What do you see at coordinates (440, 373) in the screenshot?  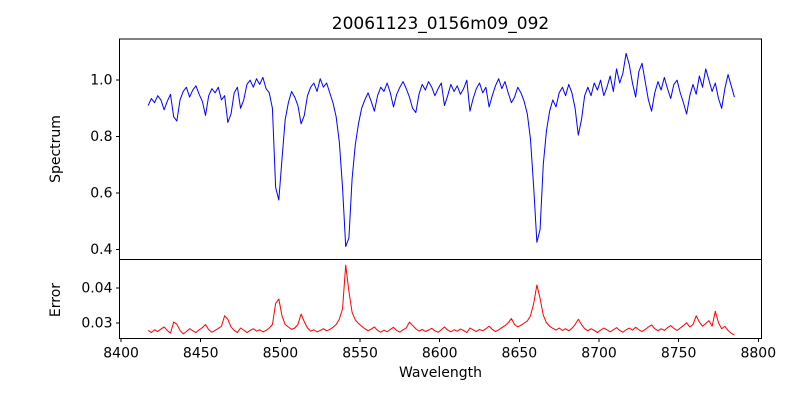 I see `x-axis-label: Wavelength` at bounding box center [440, 373].